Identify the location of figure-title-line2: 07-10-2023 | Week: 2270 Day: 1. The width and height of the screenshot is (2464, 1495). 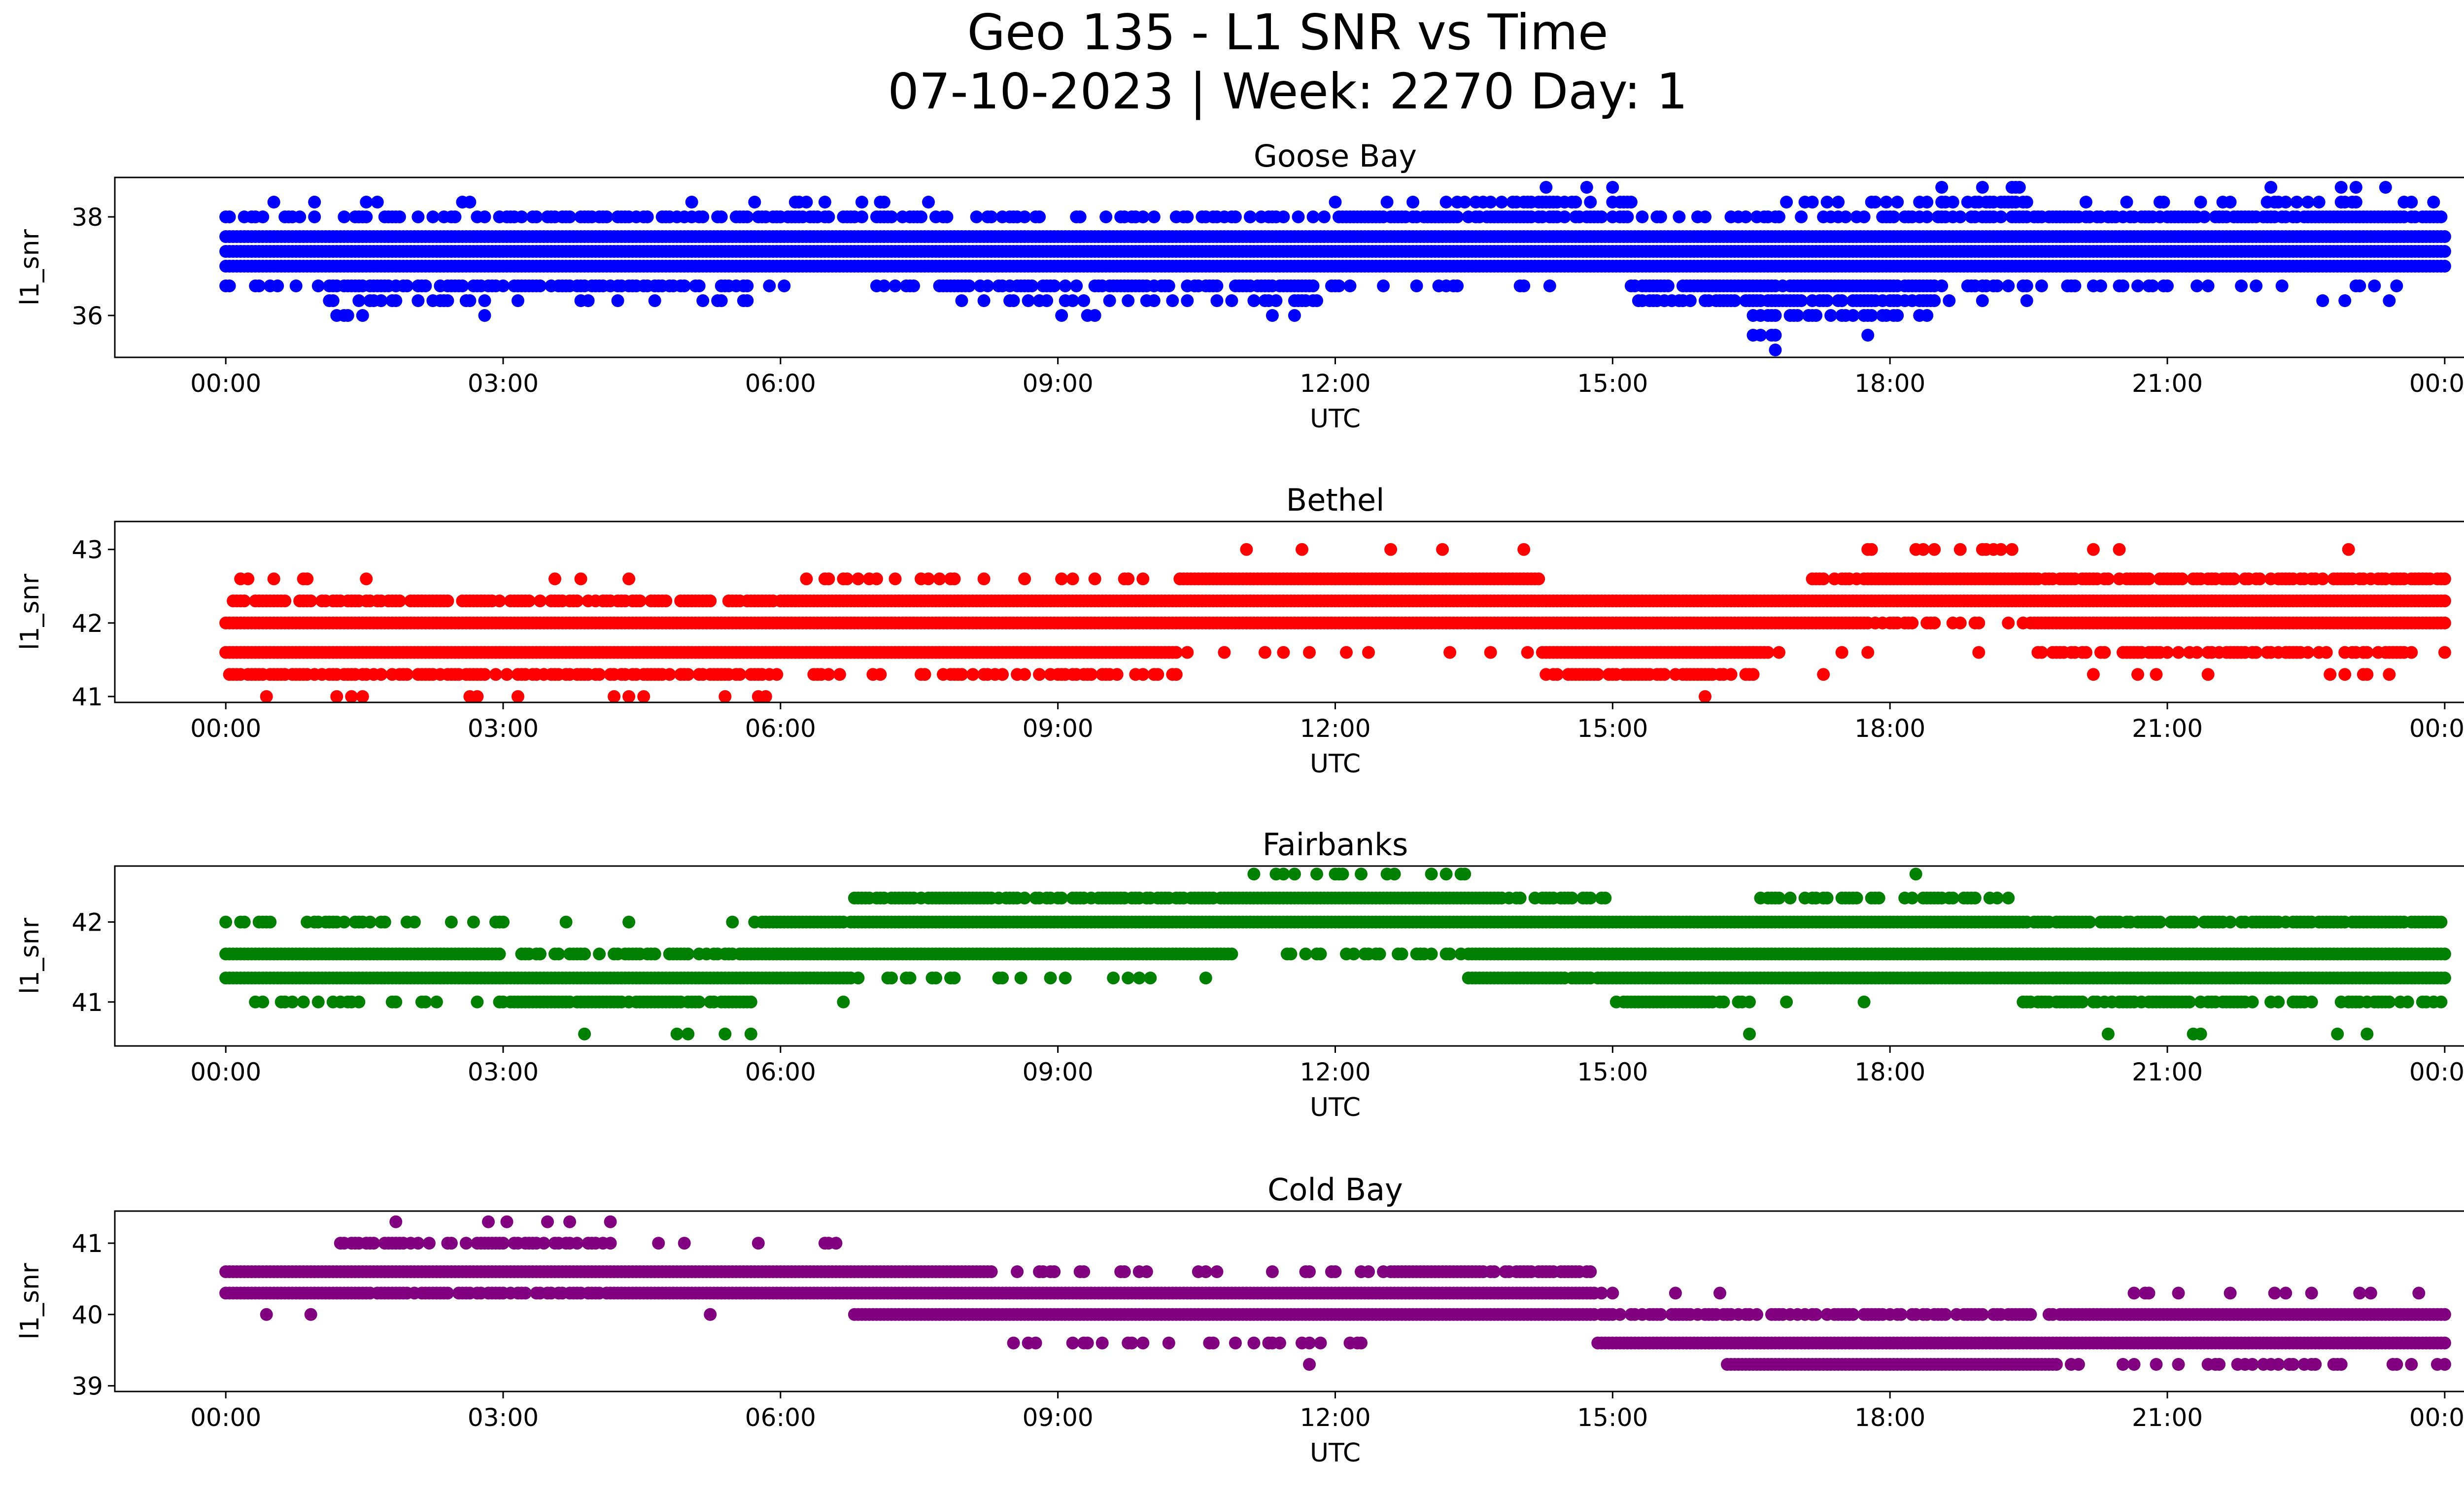
(1287, 91).